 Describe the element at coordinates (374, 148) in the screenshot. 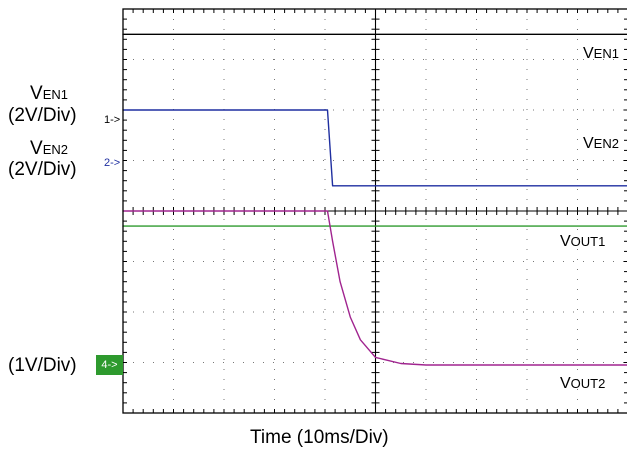

I see `trace-ven2` at that location.